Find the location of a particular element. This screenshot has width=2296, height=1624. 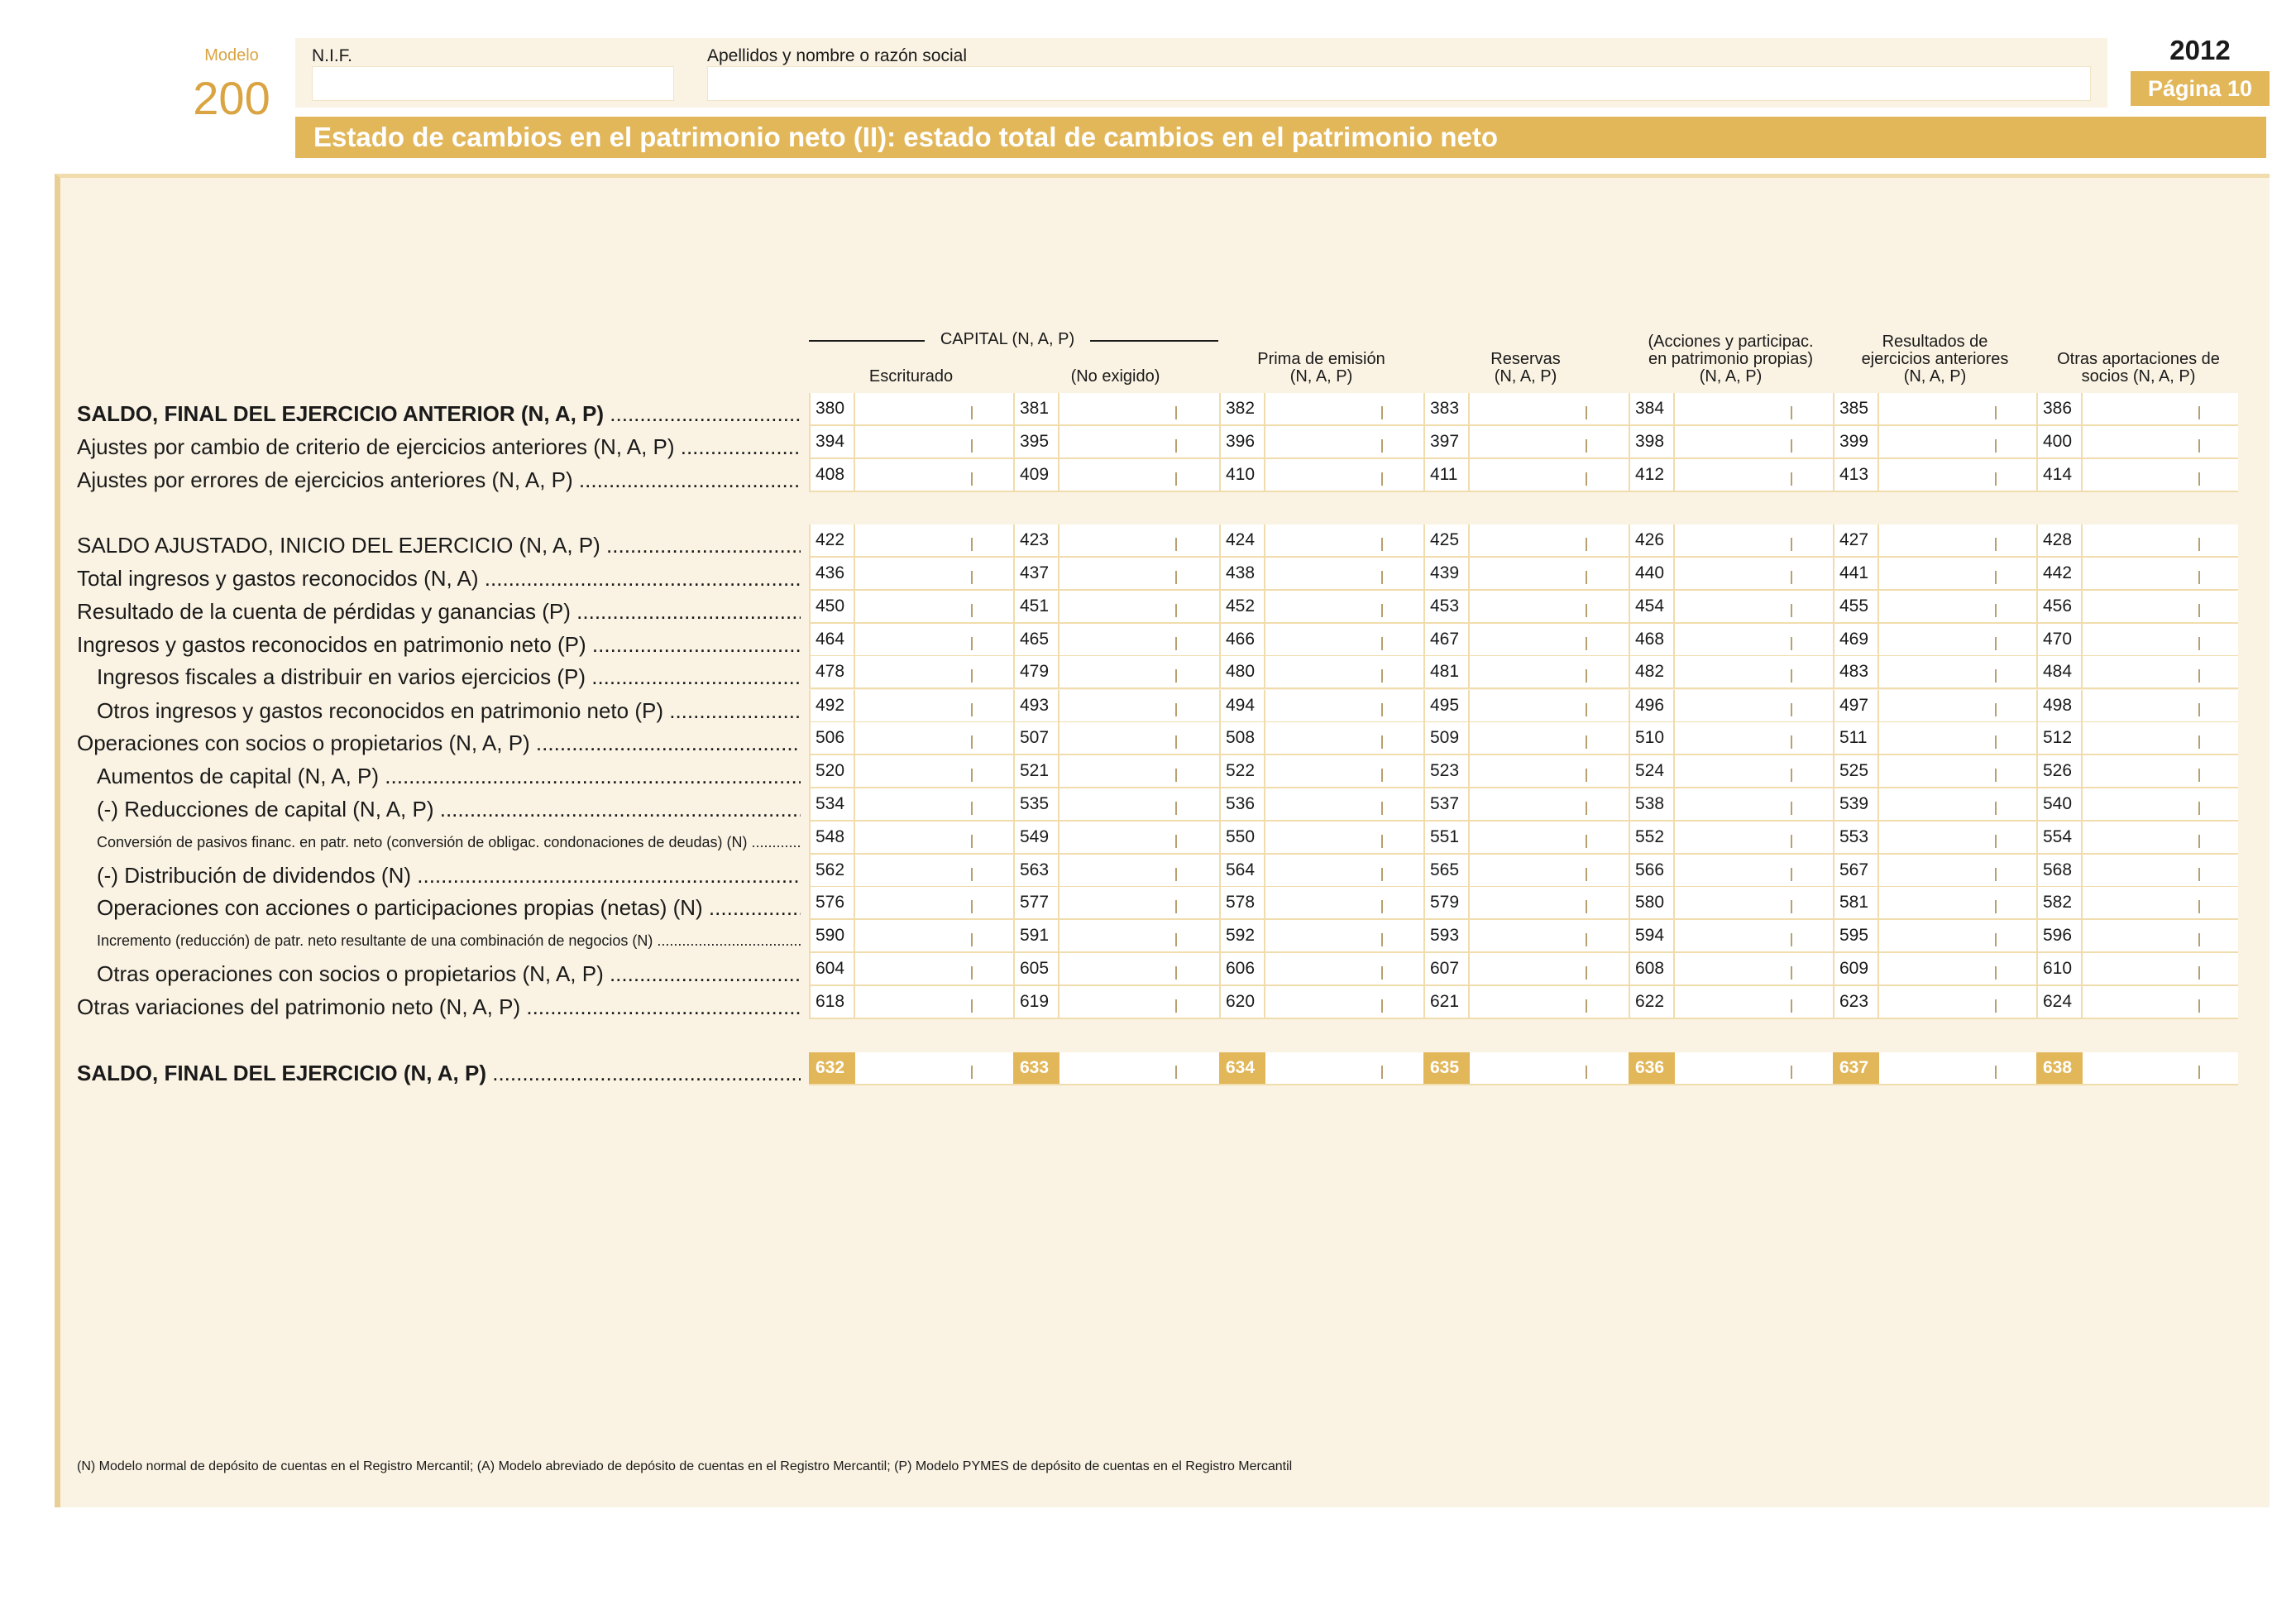

amount-cell: 534 is located at coordinates (911, 804).